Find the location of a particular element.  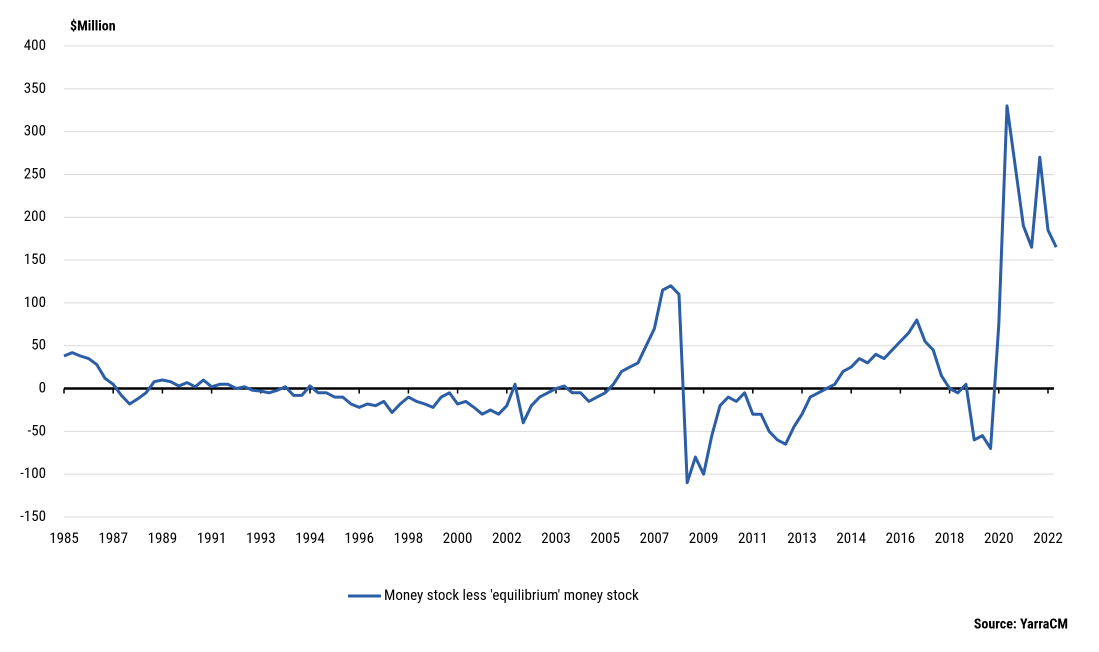

x-tick-label: 2014 is located at coordinates (851, 538).